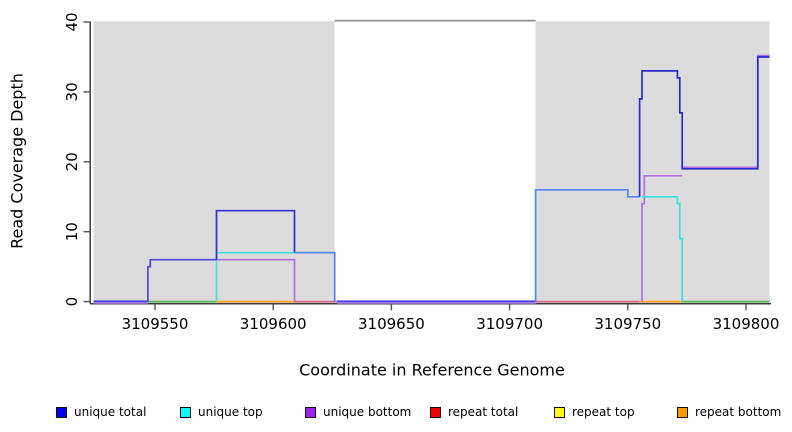 Image resolution: width=792 pixels, height=432 pixels. I want to click on x-tick-label: 3109550, so click(155, 324).